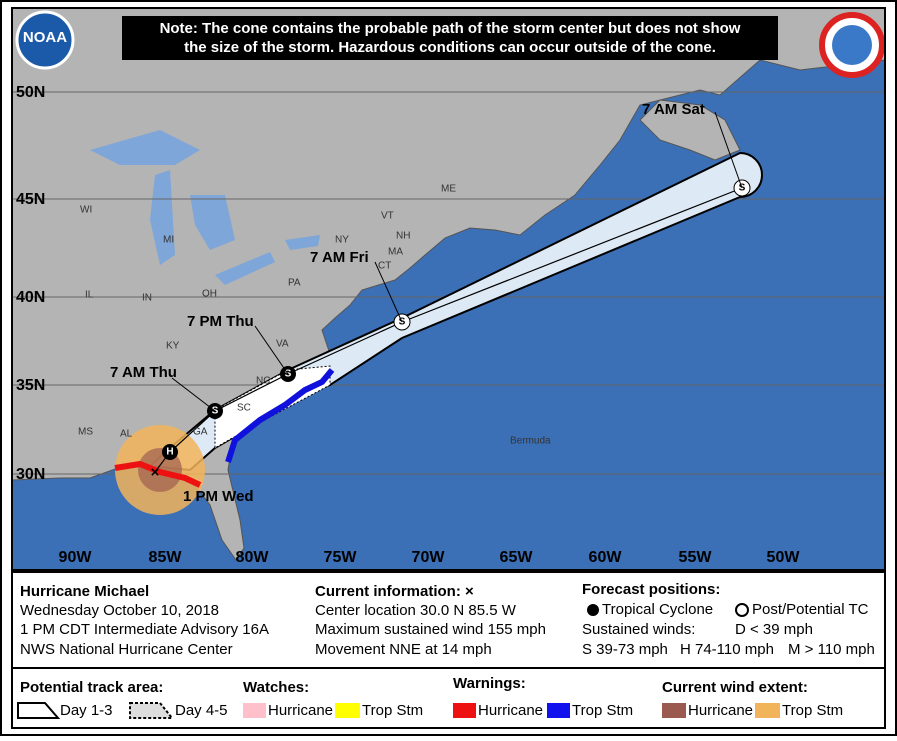 This screenshot has width=897, height=741. Describe the element at coordinates (244, 408) in the screenshot. I see `place-label: SC` at that location.